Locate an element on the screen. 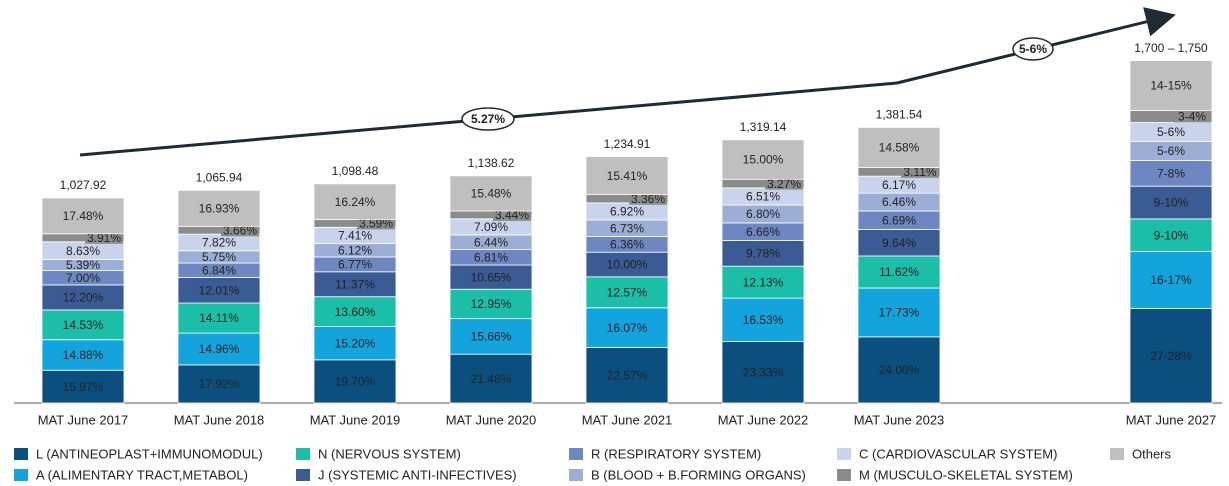  segment-label: 13.60% is located at coordinates (355, 312).